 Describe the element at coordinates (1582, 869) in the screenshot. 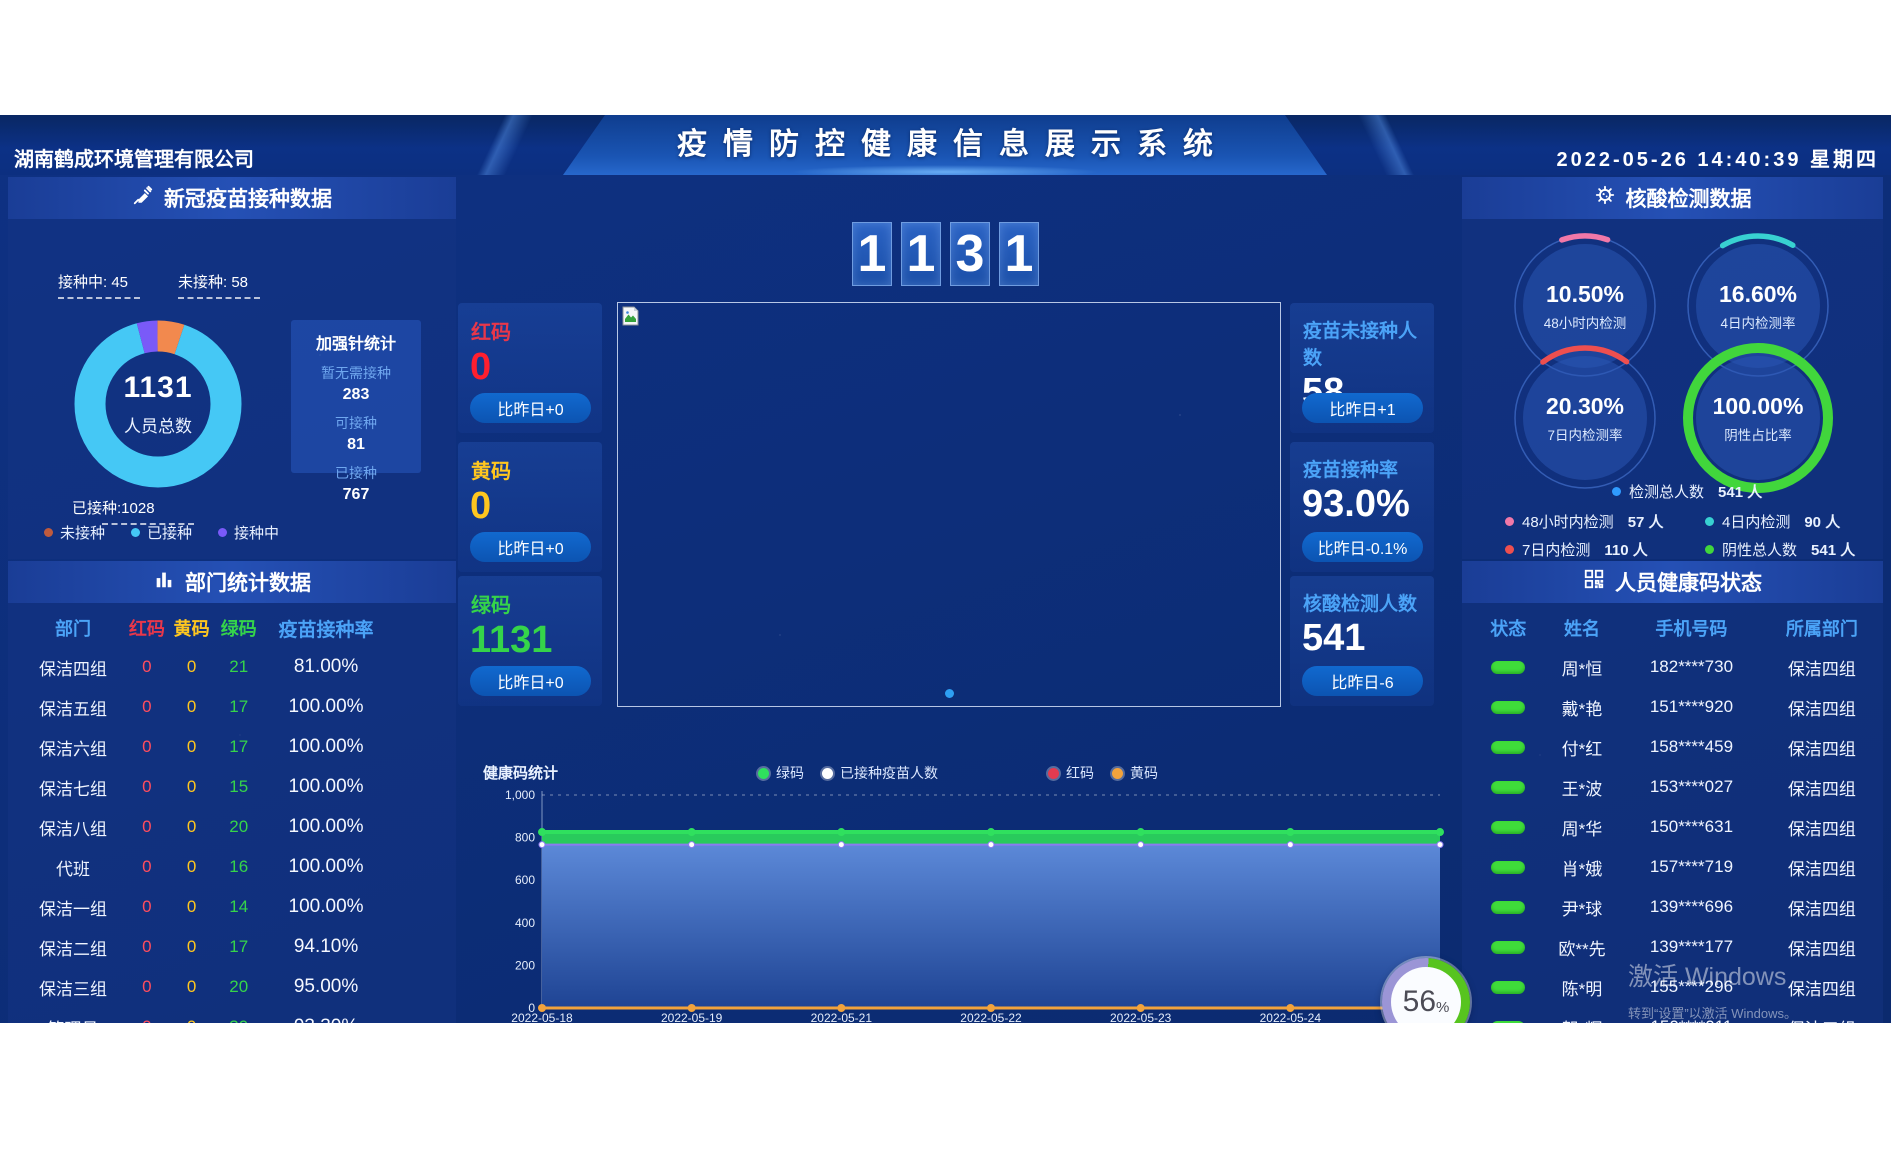

I see `cell: 肖*娥` at that location.